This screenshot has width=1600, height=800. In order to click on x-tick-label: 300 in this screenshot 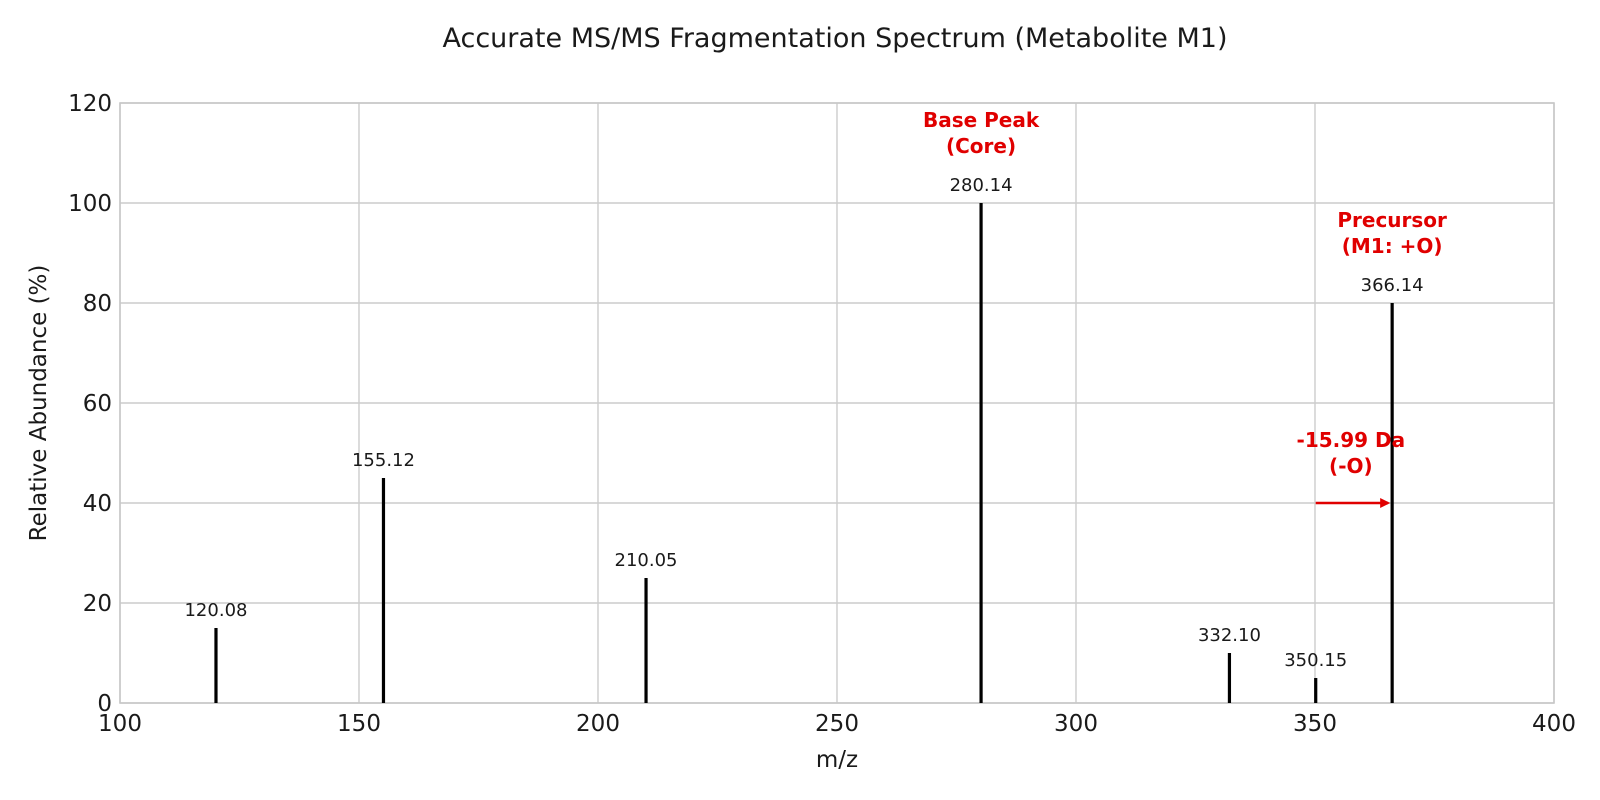, I will do `click(1076, 724)`.